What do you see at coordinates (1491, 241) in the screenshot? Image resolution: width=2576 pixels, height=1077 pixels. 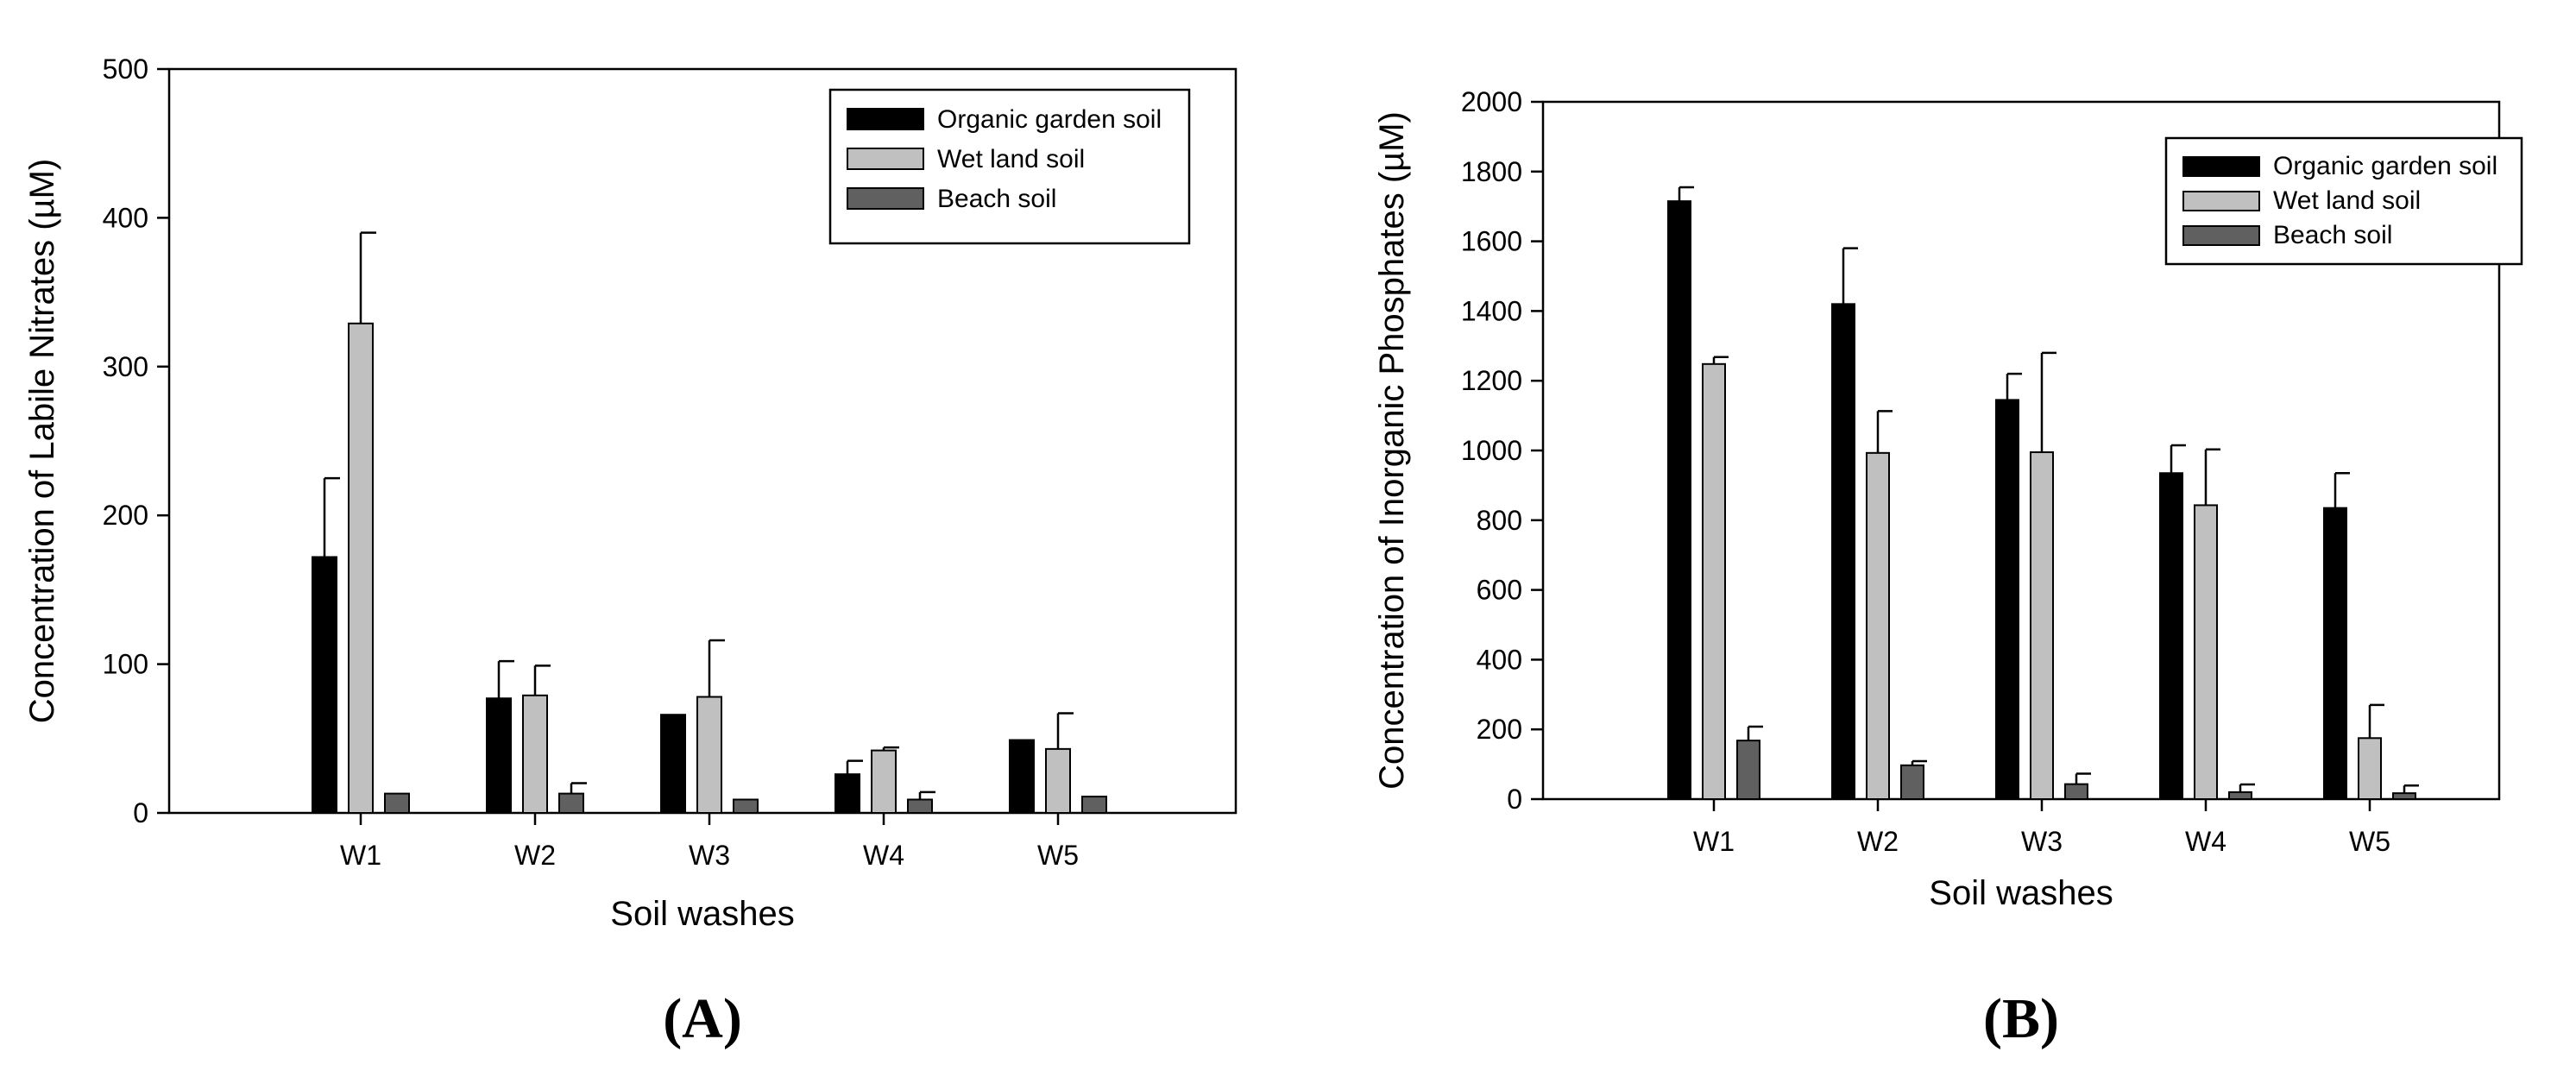 I see `y-tick-label: 1600` at bounding box center [1491, 241].